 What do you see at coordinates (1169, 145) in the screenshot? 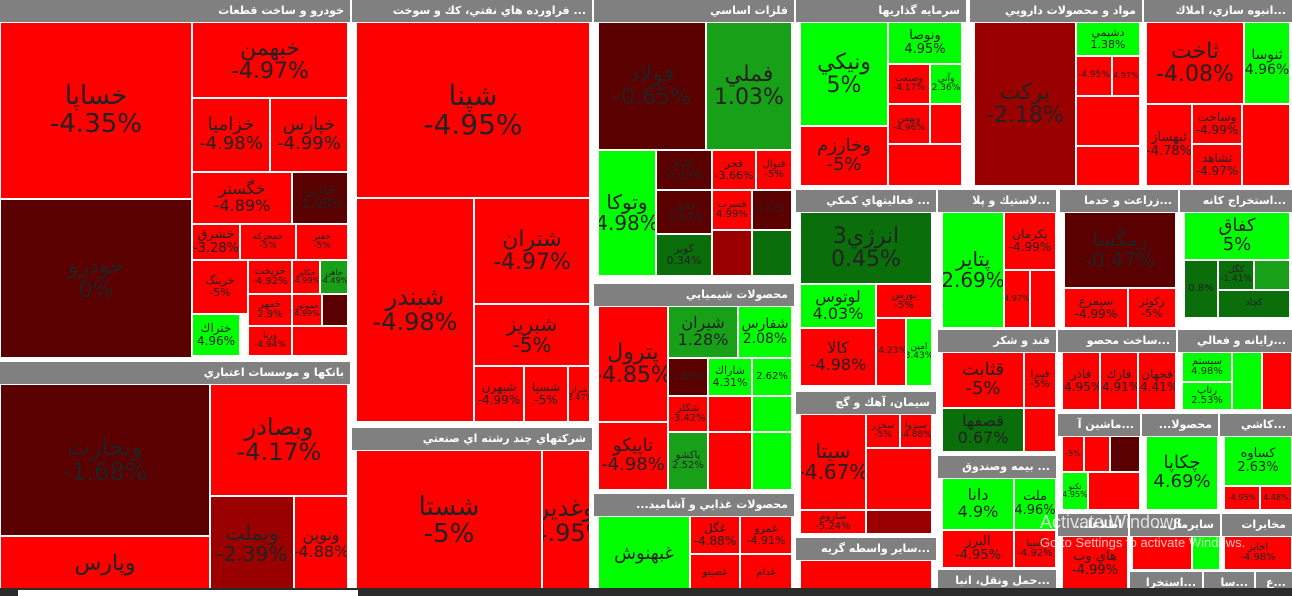
I see `stock-tile: ثبهساز -4.78%` at bounding box center [1169, 145].